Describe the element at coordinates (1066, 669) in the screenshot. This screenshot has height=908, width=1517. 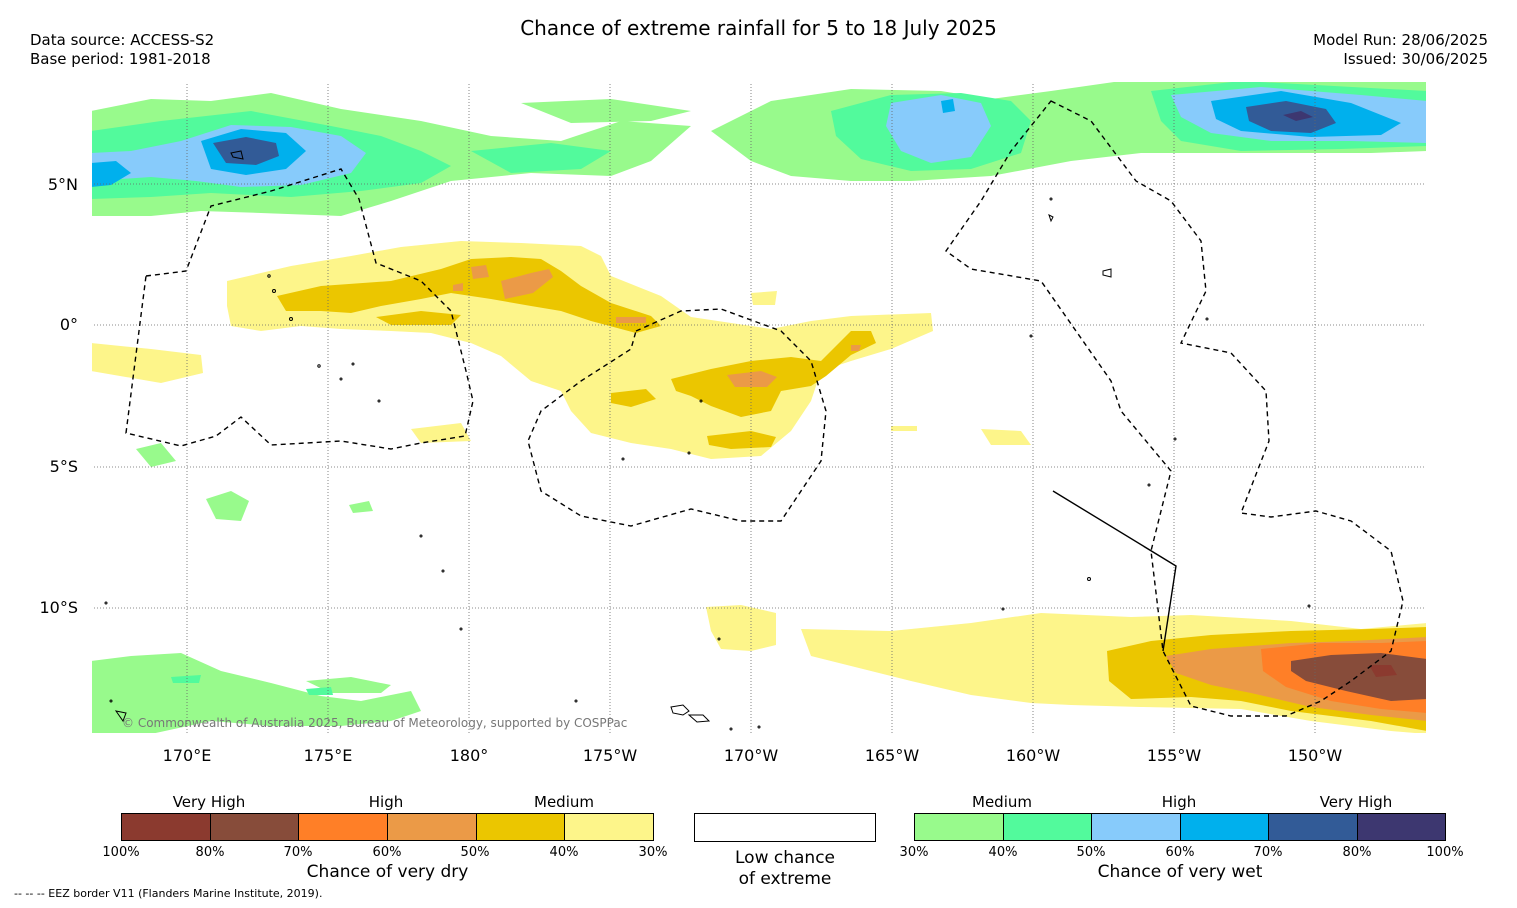
I see `dry-region-southeast` at that location.